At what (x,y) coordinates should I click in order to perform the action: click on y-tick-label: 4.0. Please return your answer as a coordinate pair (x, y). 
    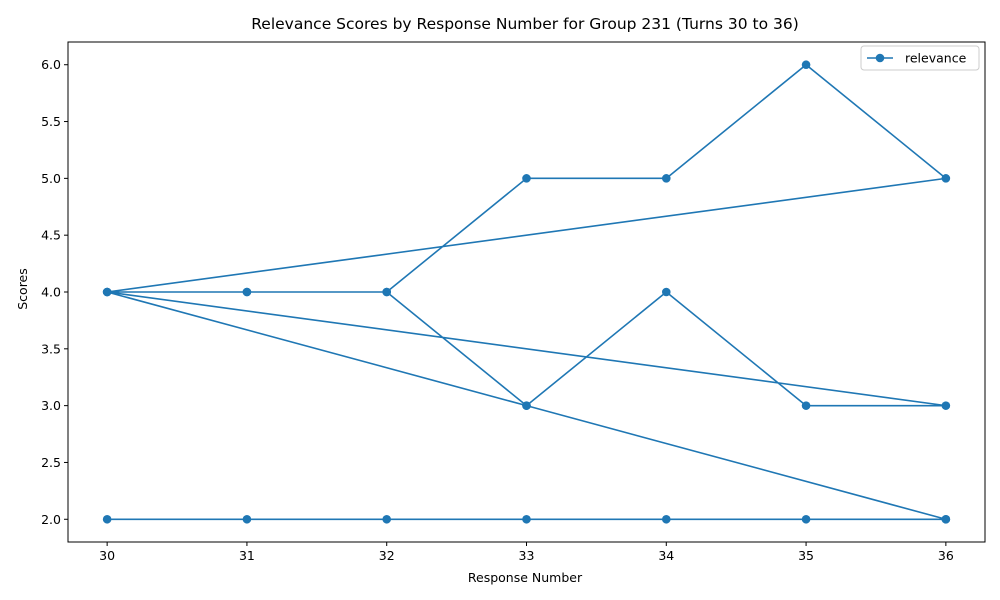
    Looking at the image, I should click on (51, 292).